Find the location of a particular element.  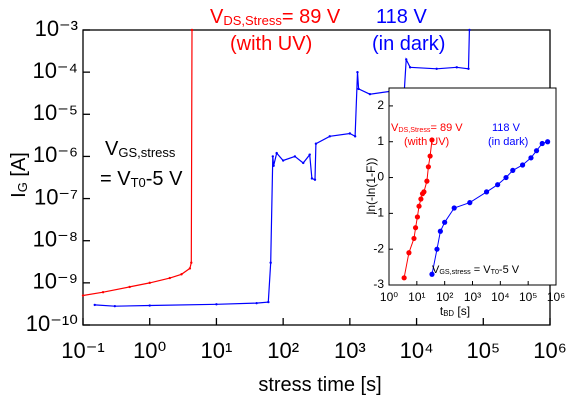

y-axis-label: IG [A] is located at coordinates (19, 175).